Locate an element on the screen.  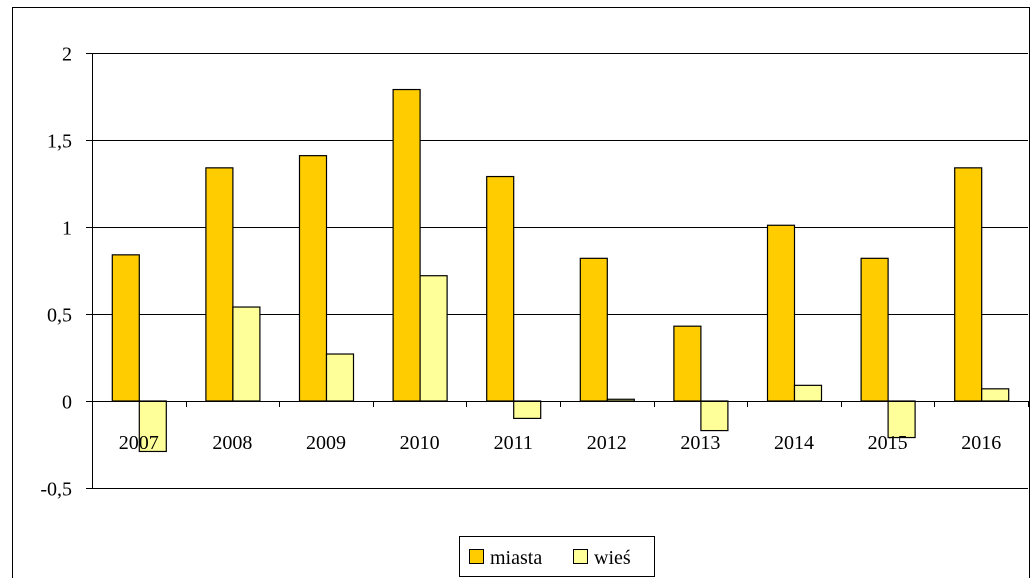
x-tick-label: 2015 is located at coordinates (888, 443).